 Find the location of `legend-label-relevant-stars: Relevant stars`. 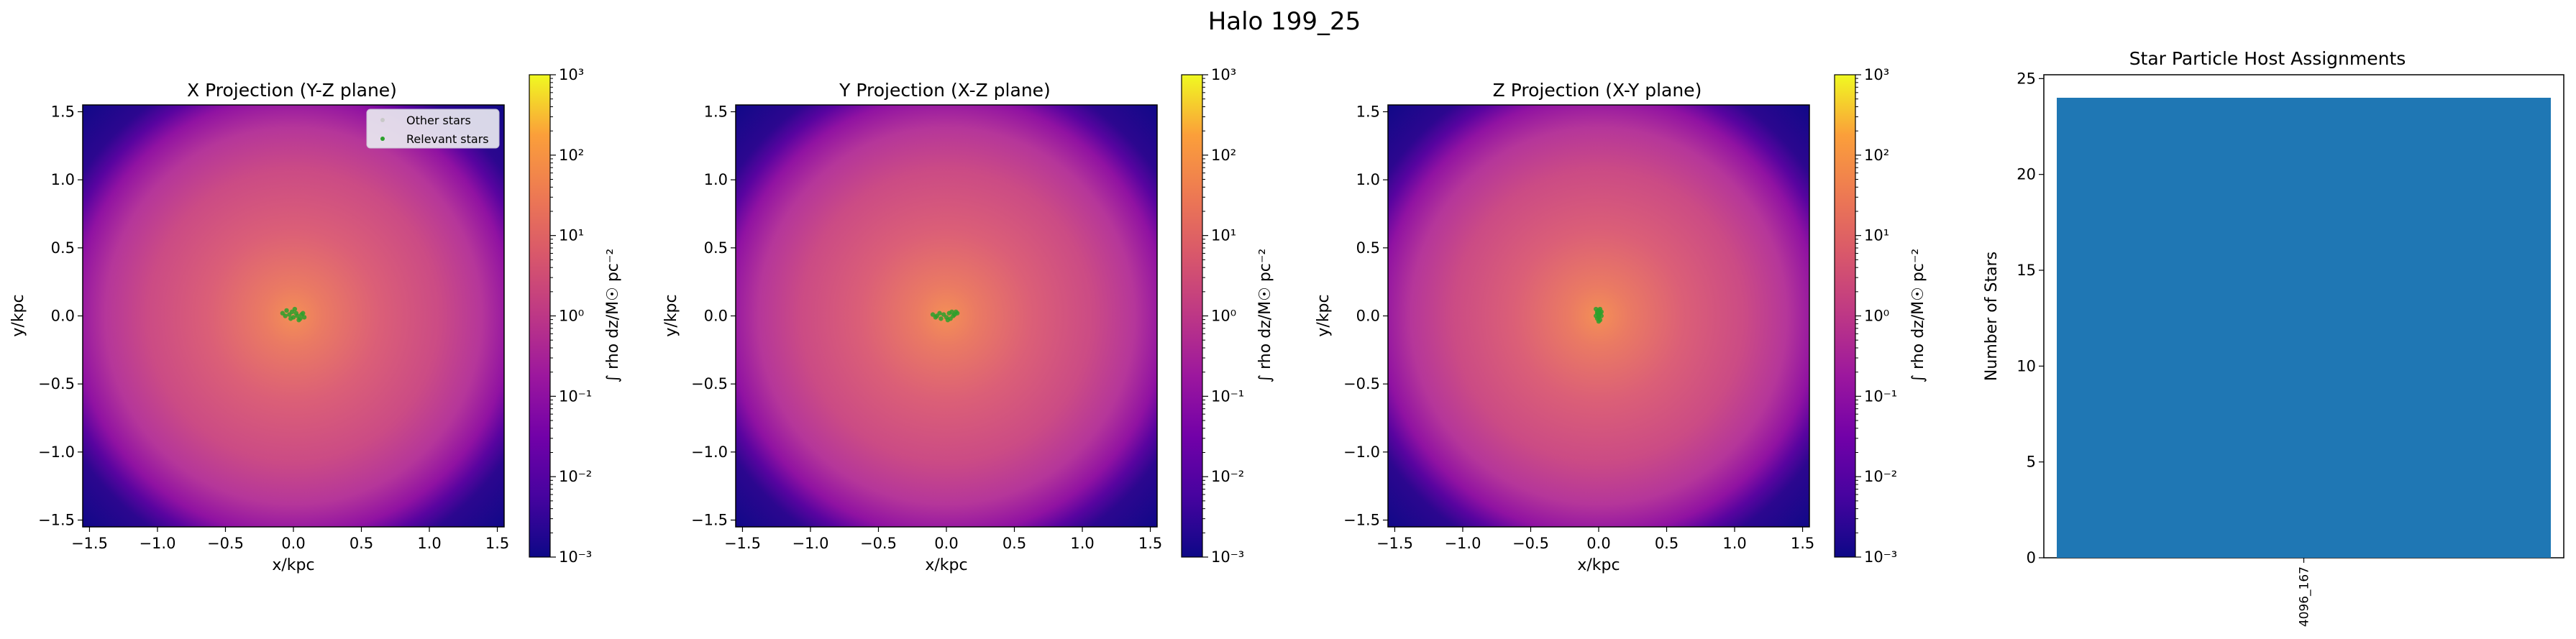

legend-label-relevant-stars: Relevant stars is located at coordinates (447, 139).